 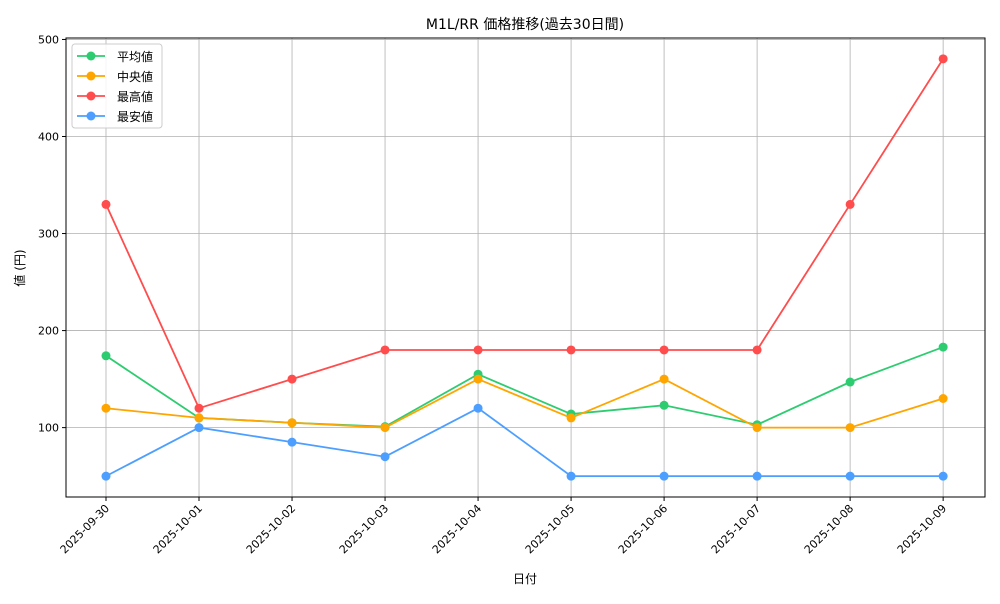 I want to click on x-tick-label: 2025-10-01, so click(x=178, y=529).